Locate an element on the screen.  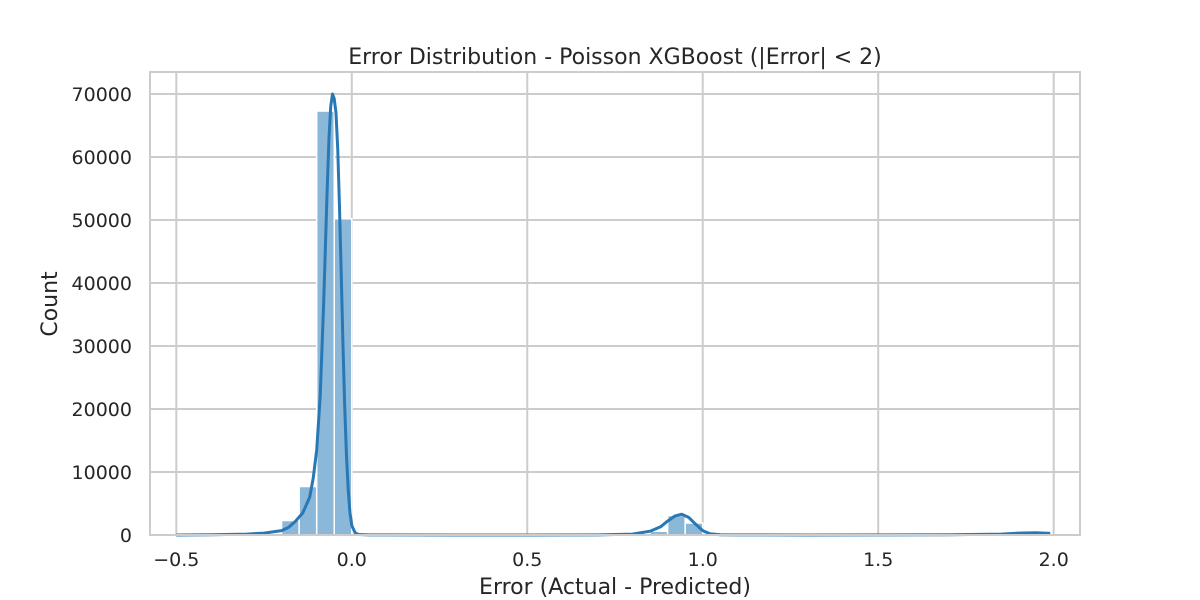
x-tick-label: 1.5 is located at coordinates (878, 560).